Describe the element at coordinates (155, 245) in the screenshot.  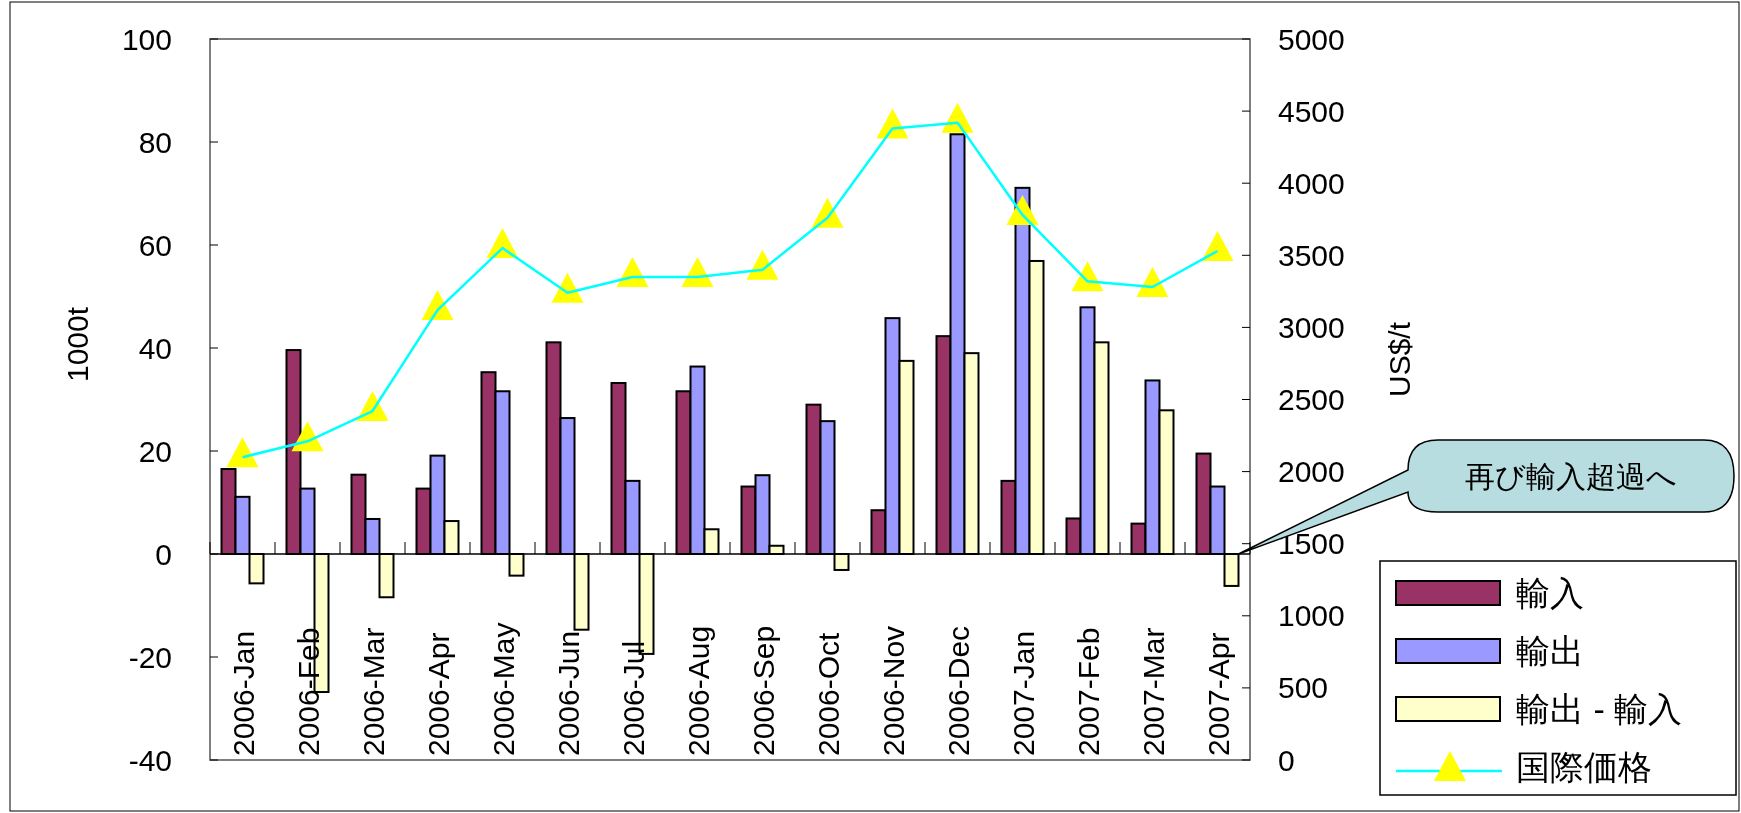
I see `y-tick-label: 60` at that location.